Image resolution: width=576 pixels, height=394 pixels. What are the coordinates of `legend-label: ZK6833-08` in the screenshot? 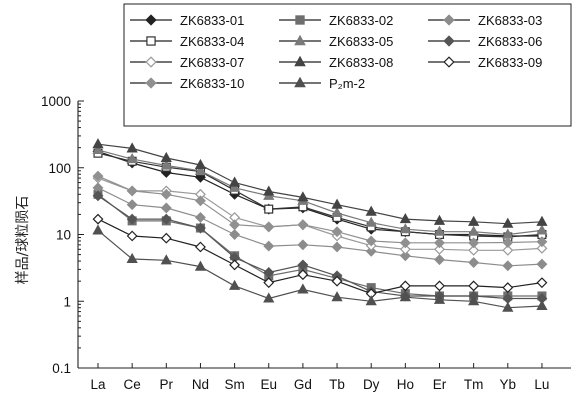 It's located at (361, 62).